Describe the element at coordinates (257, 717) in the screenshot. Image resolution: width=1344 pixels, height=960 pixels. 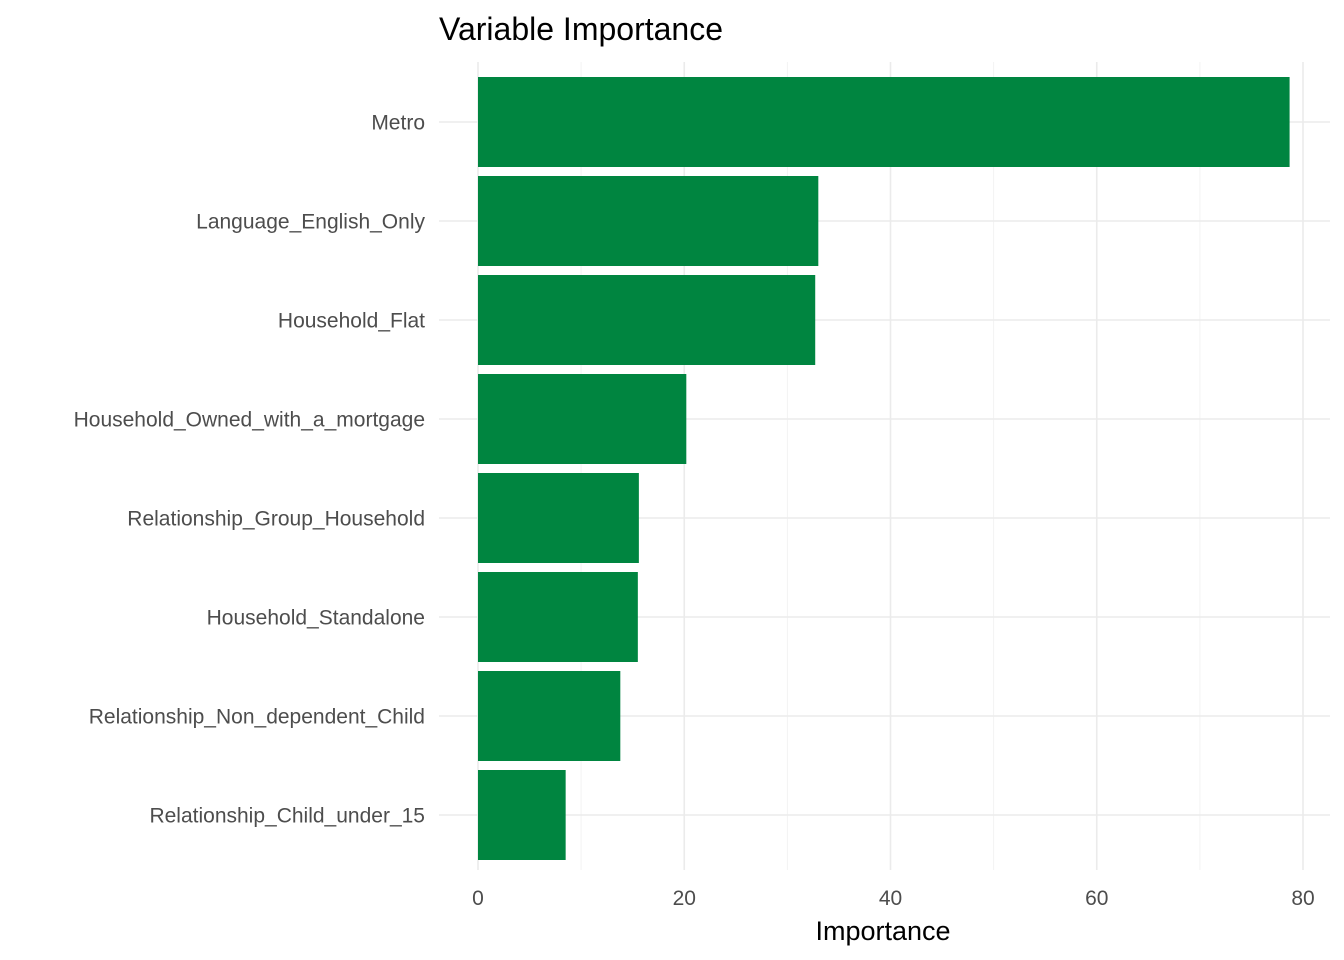
I see `category-label: Relationship_Non_dependent_Child` at that location.